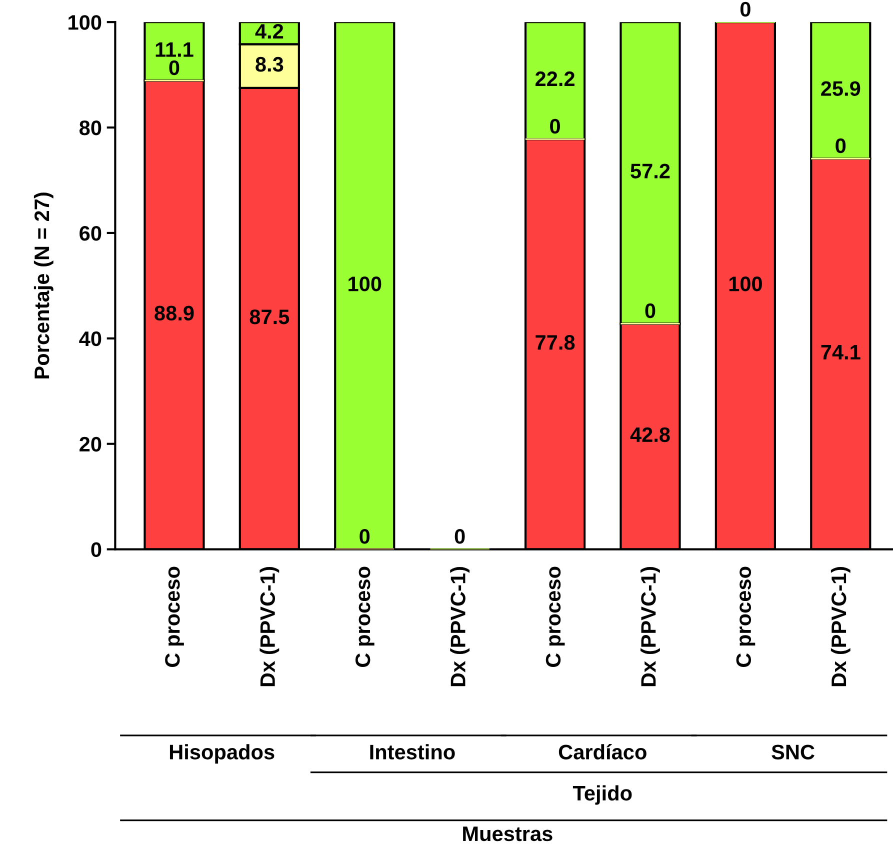 This screenshot has height=849, width=893. I want to click on text: Muestras, so click(507, 834).